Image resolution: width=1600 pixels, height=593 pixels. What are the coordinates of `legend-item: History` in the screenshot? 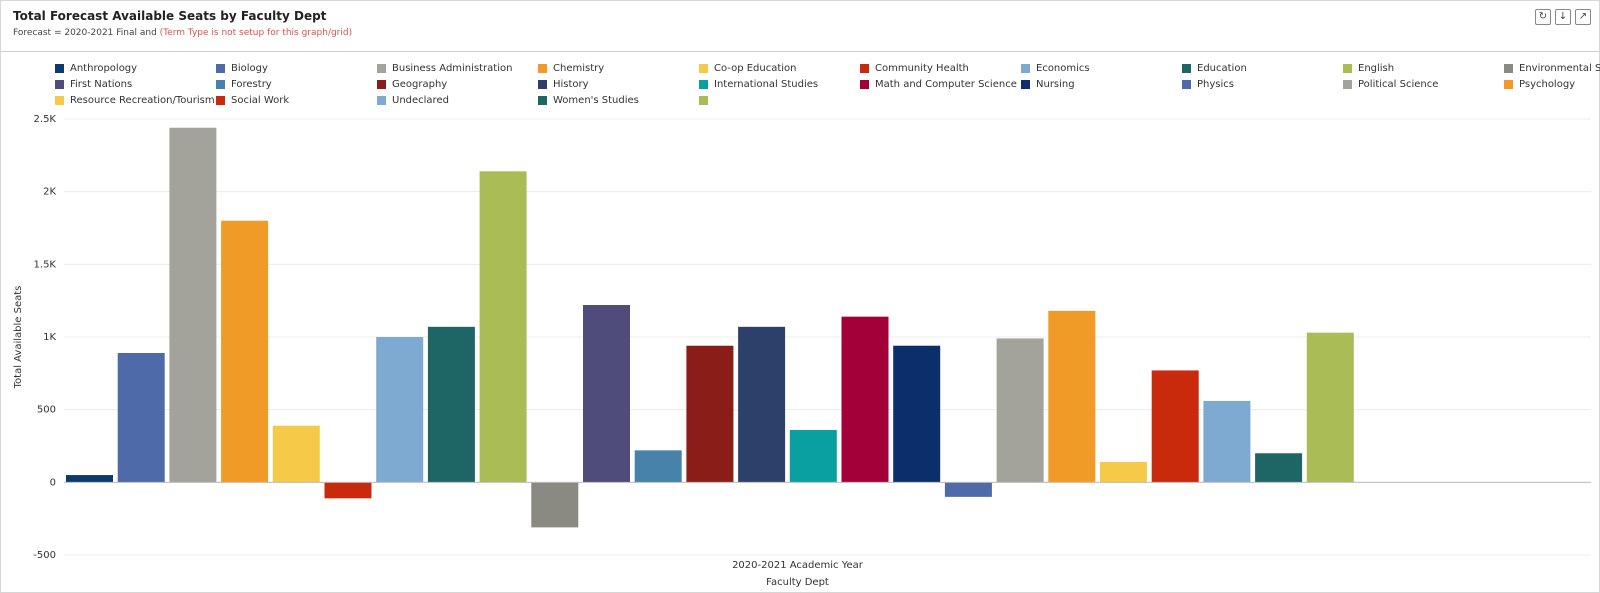 It's located at (563, 84).